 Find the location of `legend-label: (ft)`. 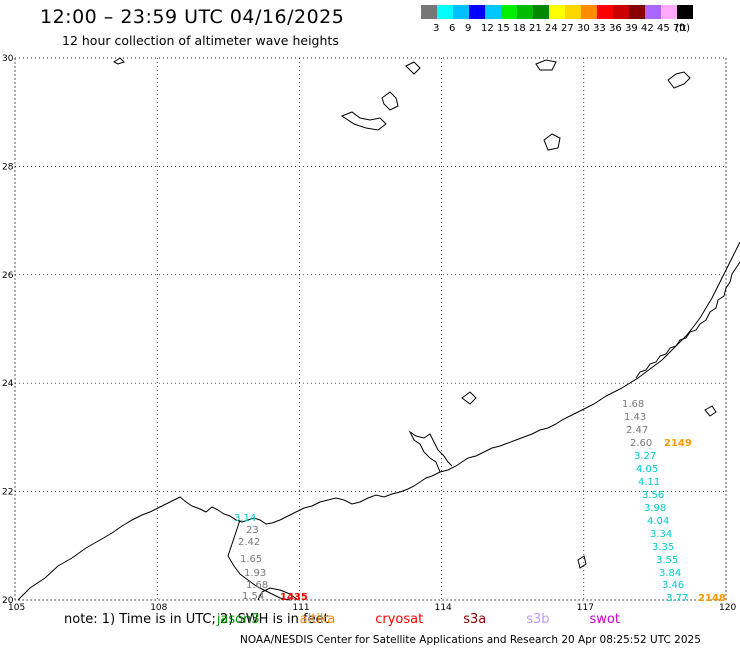

legend-label: (ft) is located at coordinates (683, 28).